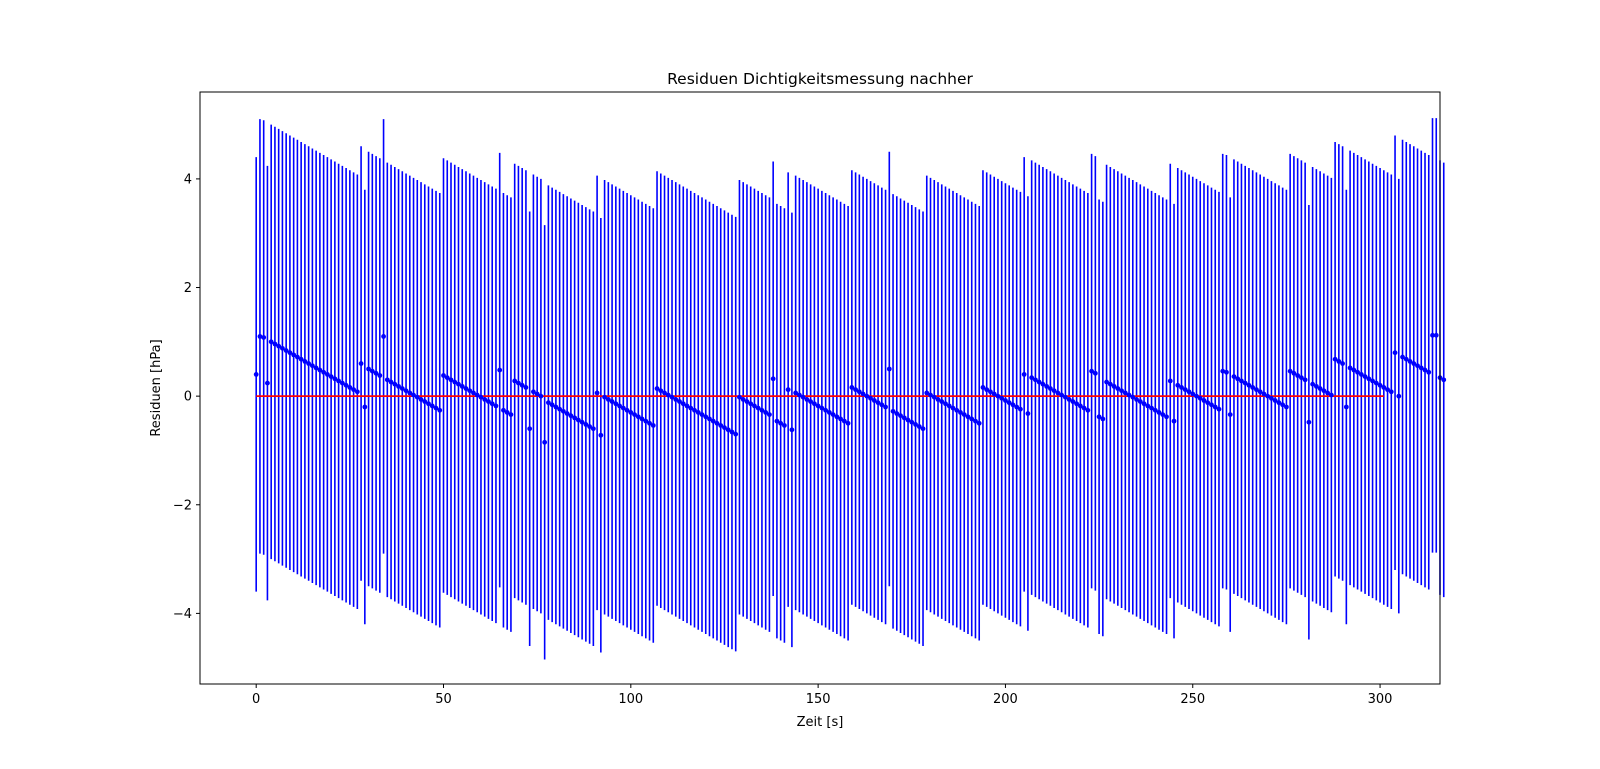  What do you see at coordinates (156, 387) in the screenshot?
I see `y-axis-label: Residuen [hPa]` at bounding box center [156, 387].